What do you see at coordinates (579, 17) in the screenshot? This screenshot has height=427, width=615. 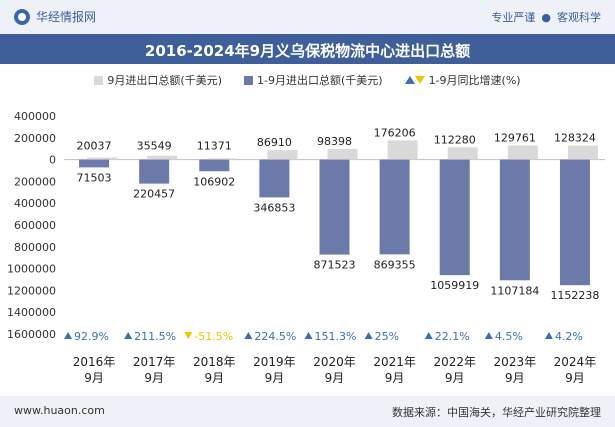 I see `tagline-right: 客观科学` at bounding box center [579, 17].